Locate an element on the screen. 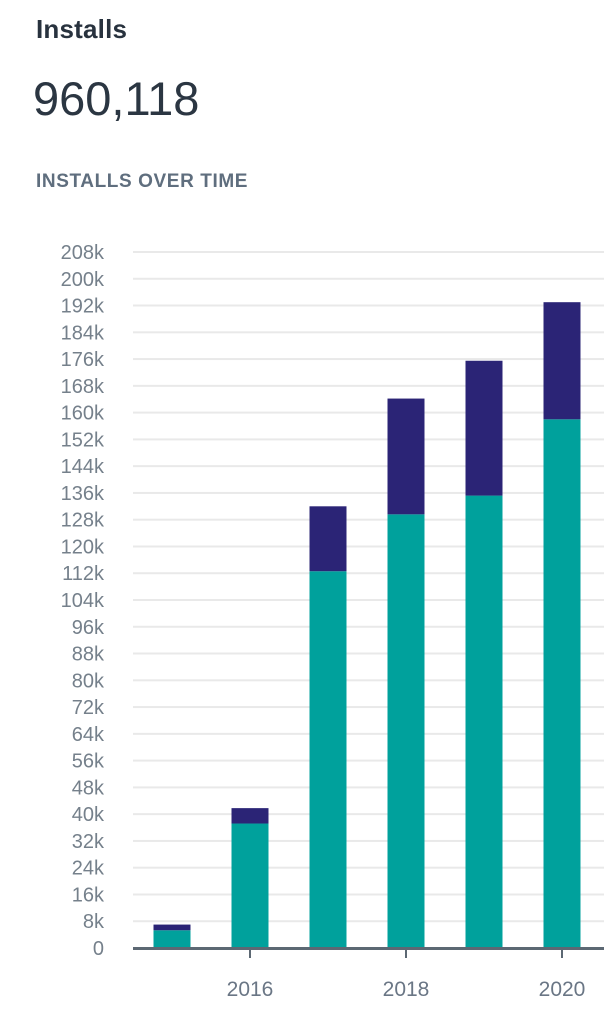  page-title: Installs is located at coordinates (82, 29).